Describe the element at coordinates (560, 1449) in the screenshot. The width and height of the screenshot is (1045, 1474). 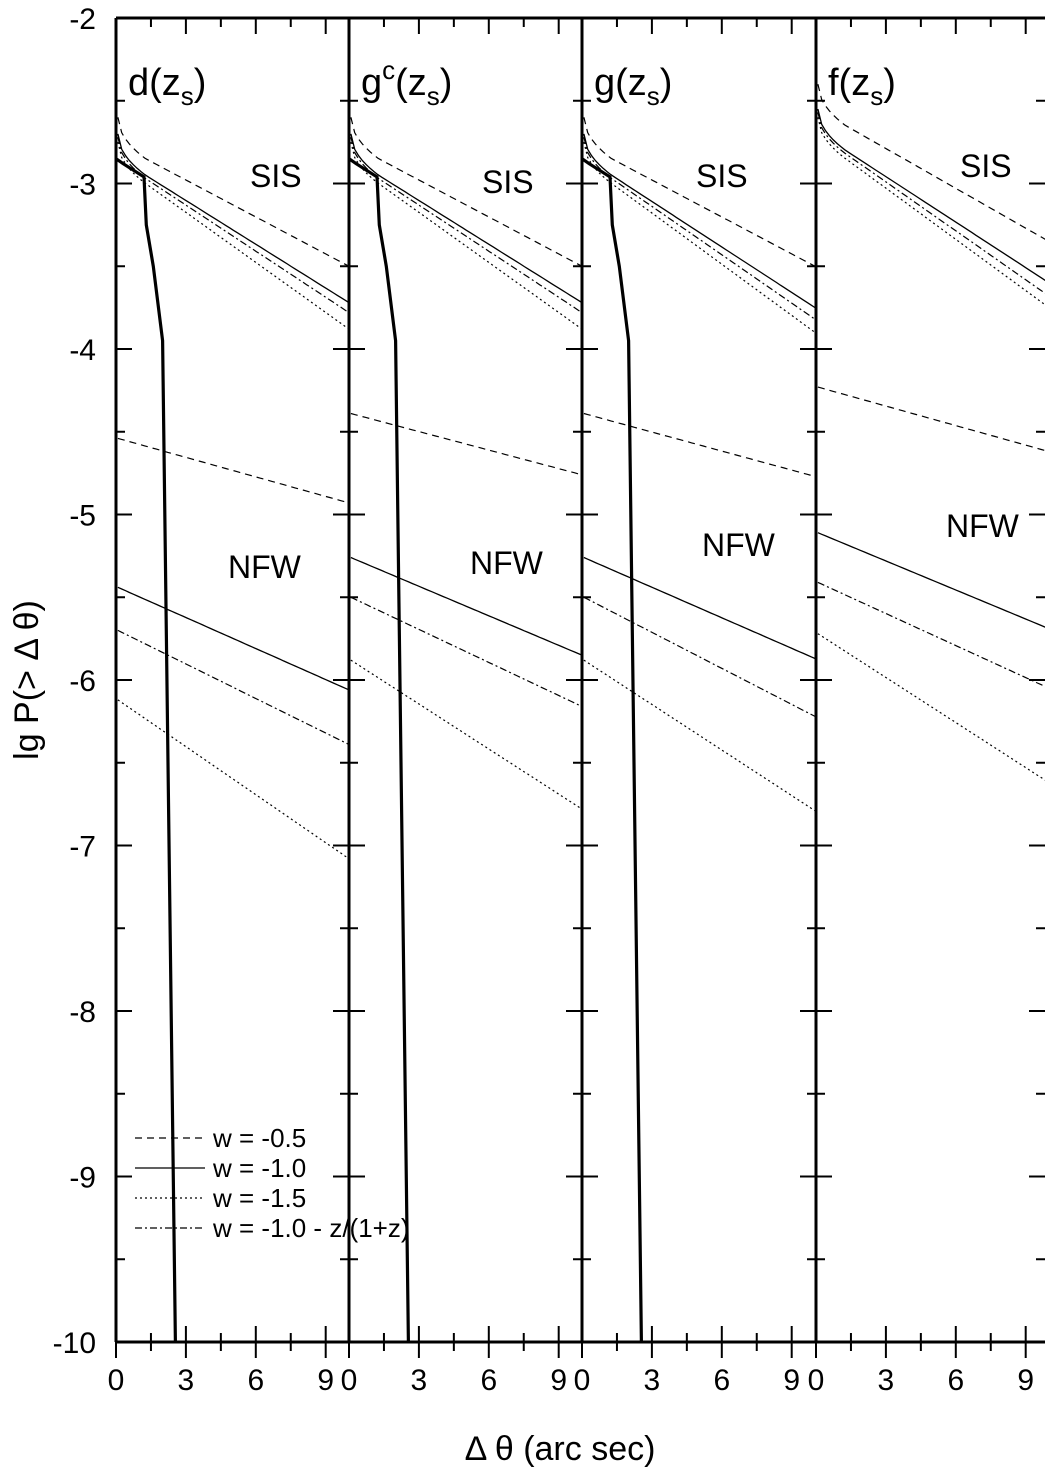
I see `x-axis-title: Δ θ (arc sec)` at that location.